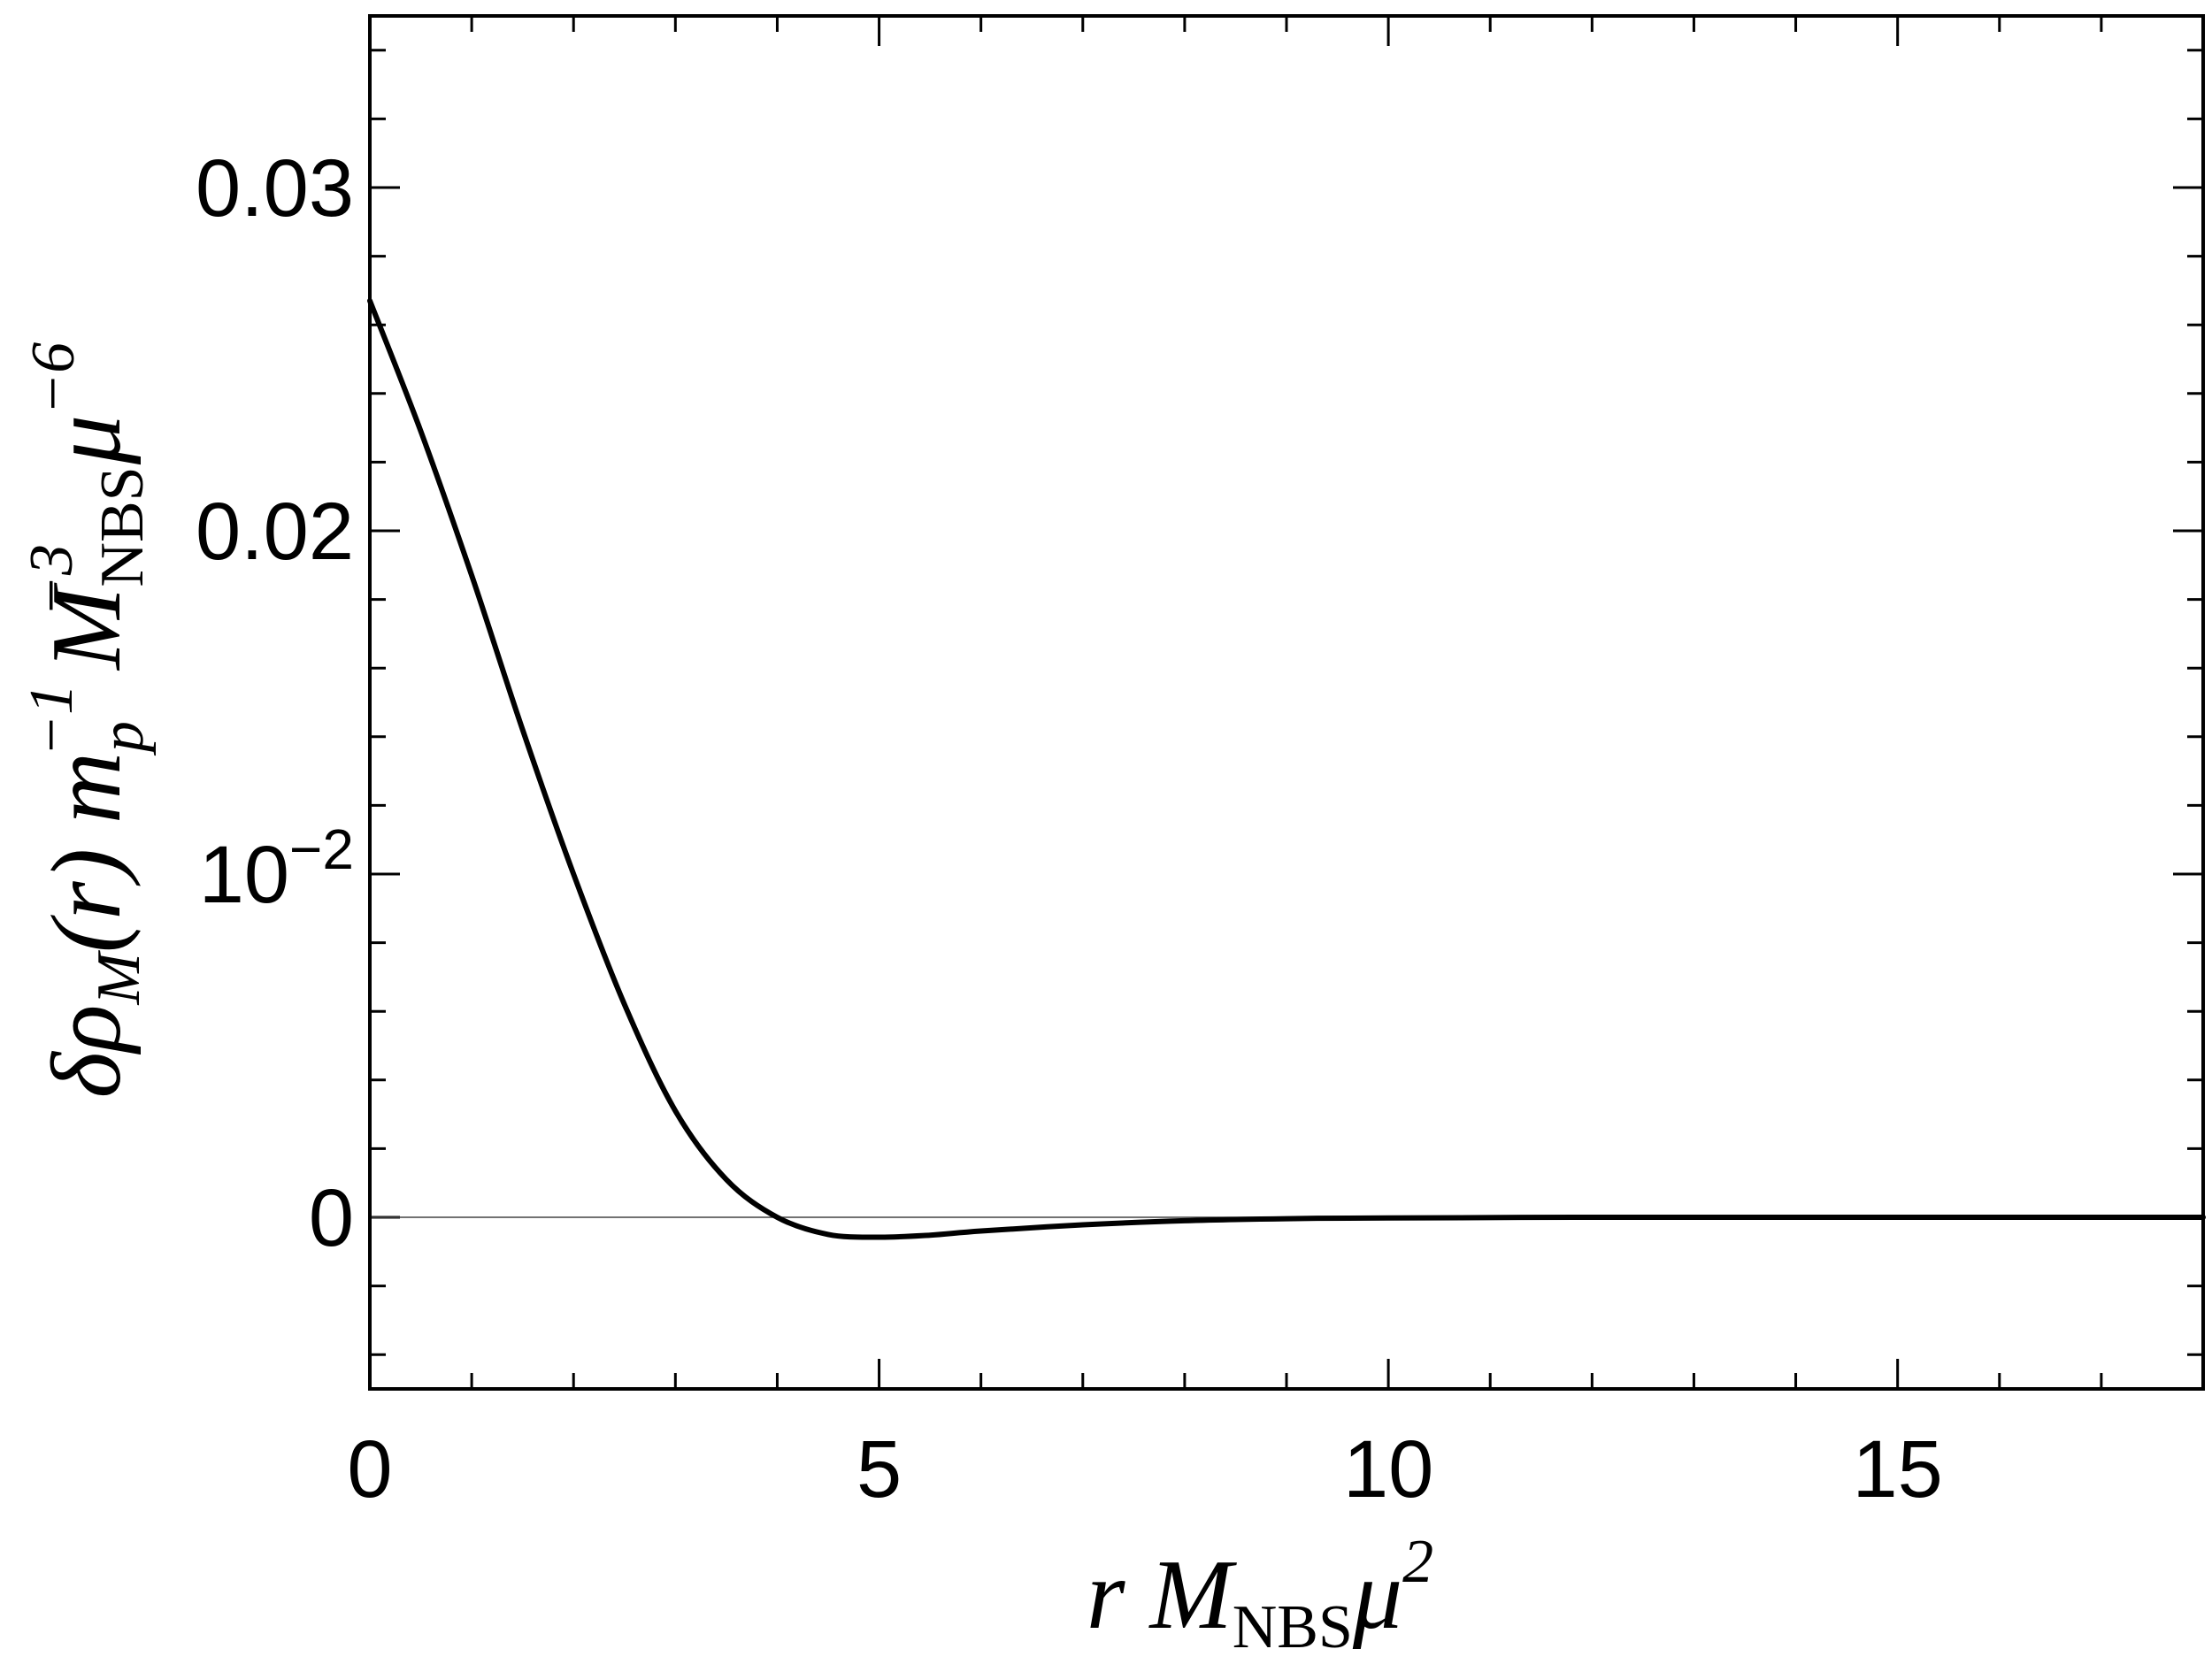  What do you see at coordinates (123, 738) in the screenshot?
I see `y-axis-title-sub2: p` at bounding box center [123, 738].